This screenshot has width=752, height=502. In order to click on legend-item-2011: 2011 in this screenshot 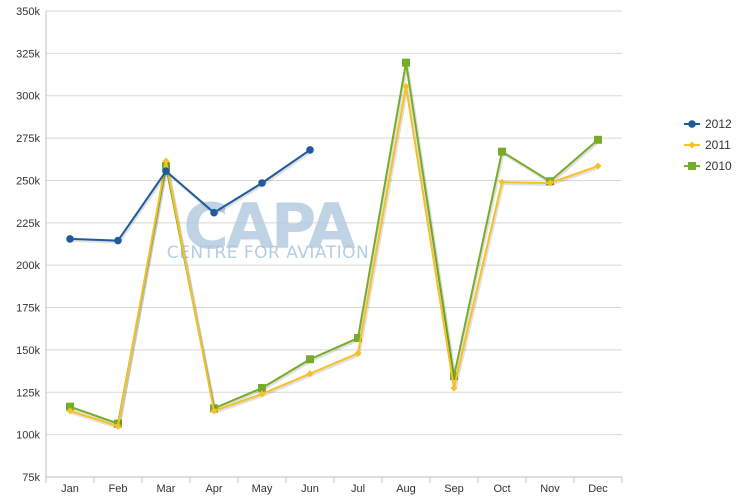, I will do `click(707, 145)`.